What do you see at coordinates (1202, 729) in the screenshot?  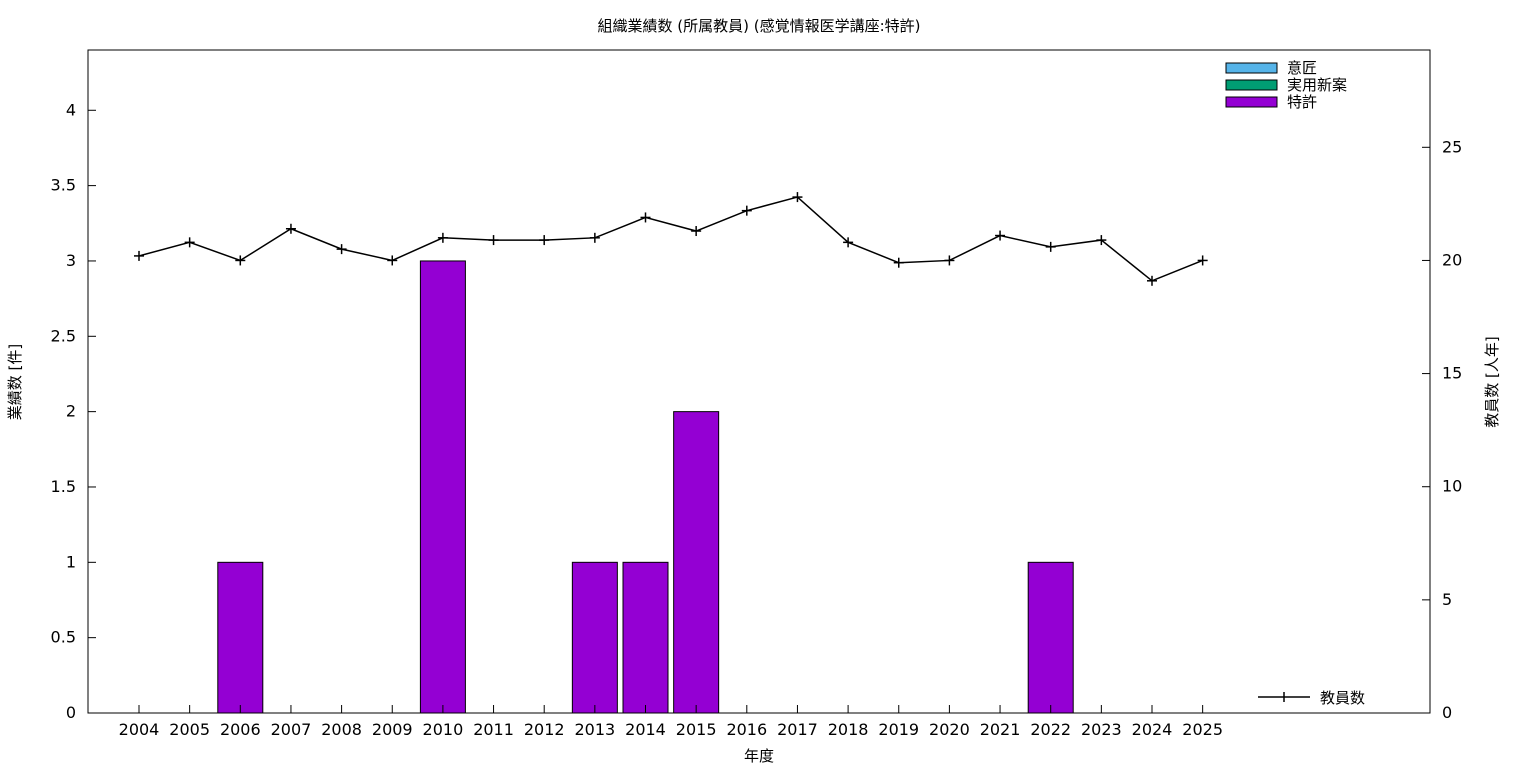 I see `x-tick-label: 2025` at bounding box center [1202, 729].